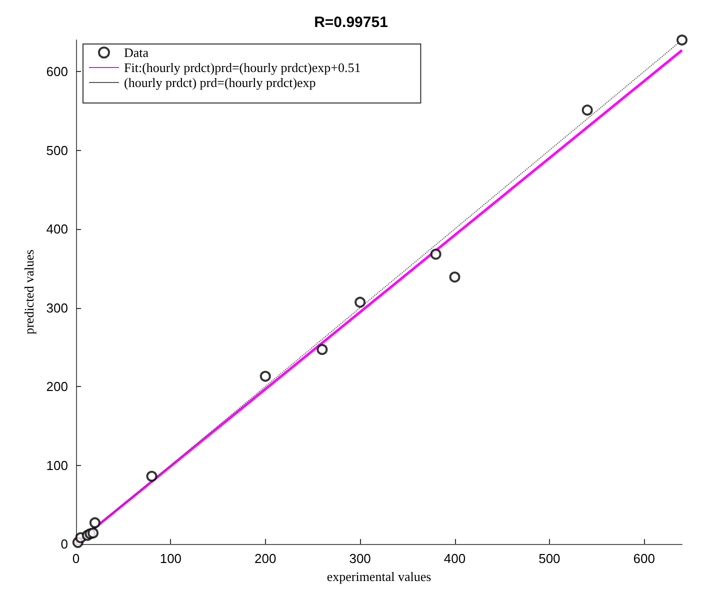 The image size is (702, 604). Describe the element at coordinates (379, 576) in the screenshot. I see `x-axis-title: experimental values` at that location.